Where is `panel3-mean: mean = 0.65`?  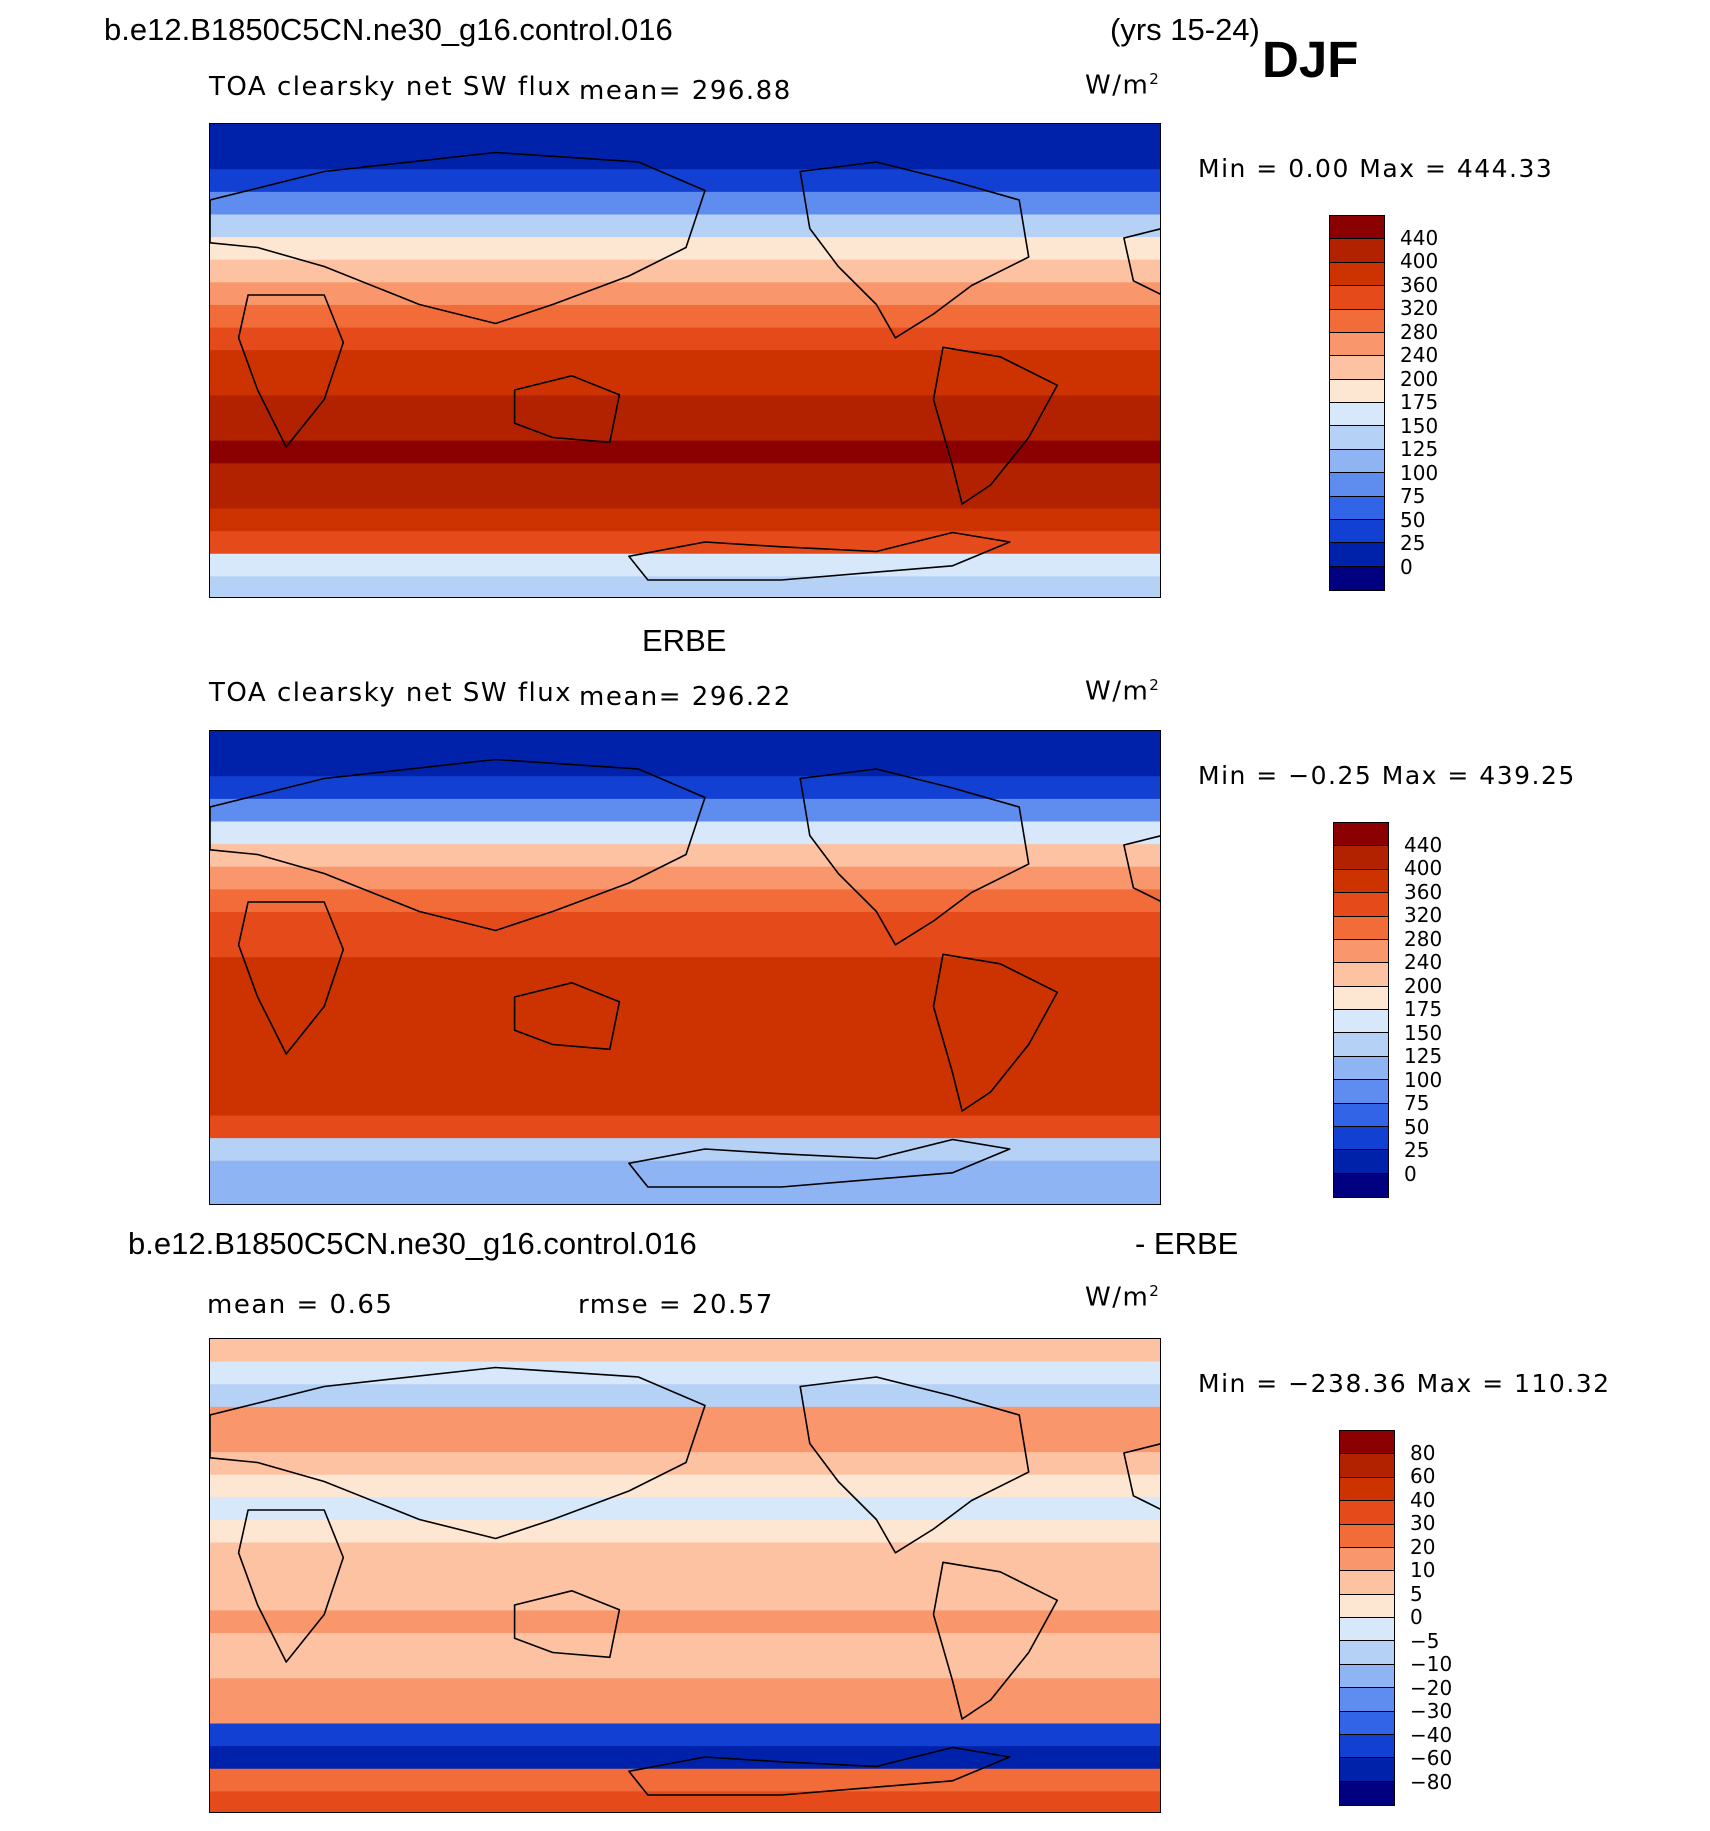 panel3-mean: mean = 0.65 is located at coordinates (300, 1305).